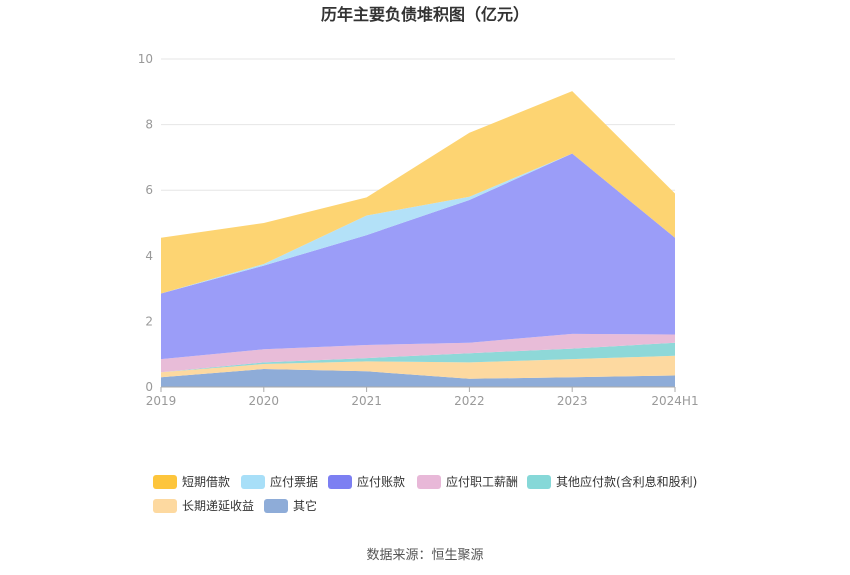  Describe the element at coordinates (425, 493) in the screenshot. I see `legend: 短期借款 应付票据 应付账款 应付职工薪酬 其他应付款(含利息和股利) 长期递延收益 其它` at that location.